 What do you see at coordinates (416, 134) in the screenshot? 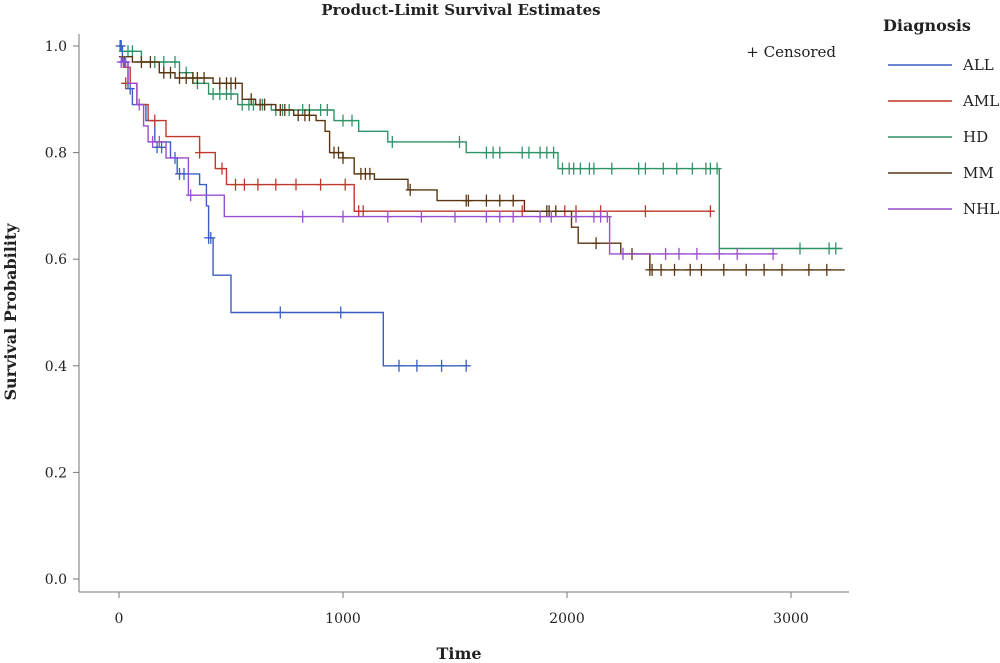
I see `series-line-aml` at bounding box center [416, 134].